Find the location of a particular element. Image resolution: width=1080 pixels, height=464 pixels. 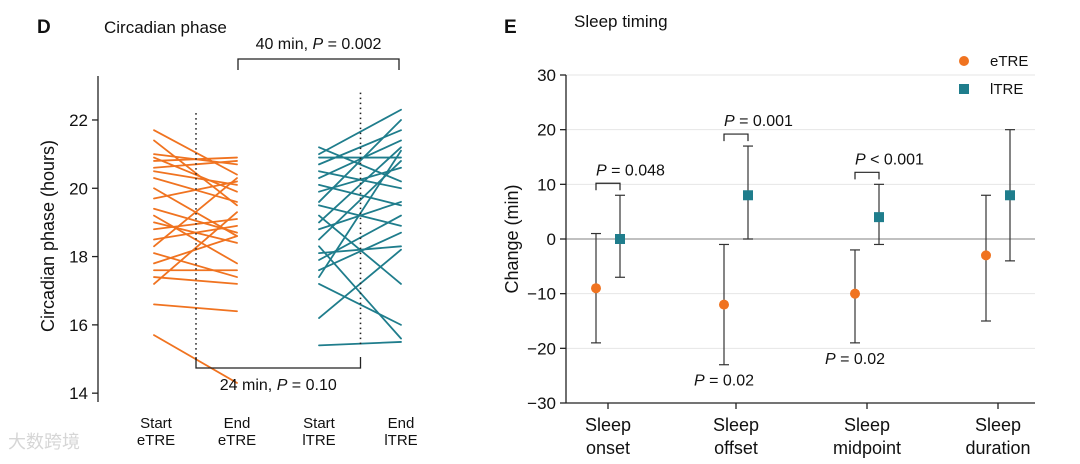

panel-d-top-p: P is located at coordinates (317, 44).